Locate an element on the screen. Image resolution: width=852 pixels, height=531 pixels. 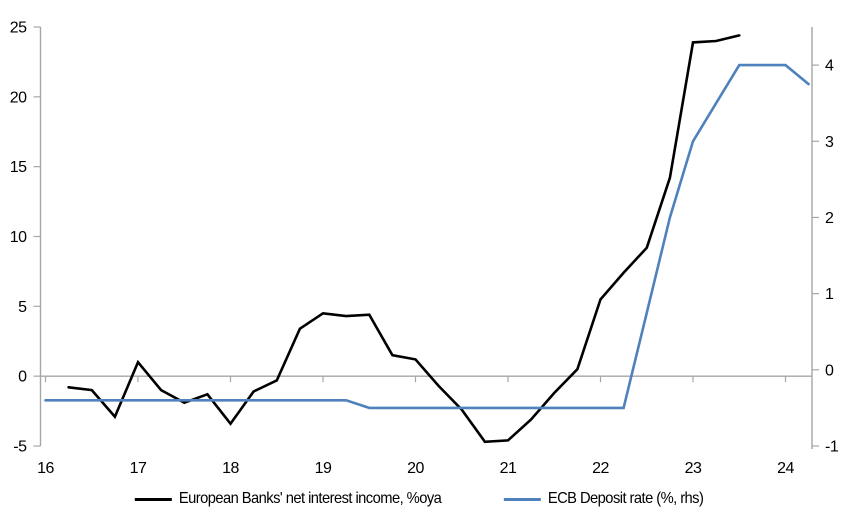
x-axis-labels: 16 17 18 19 20 21 22 23 24 is located at coordinates (416, 468).